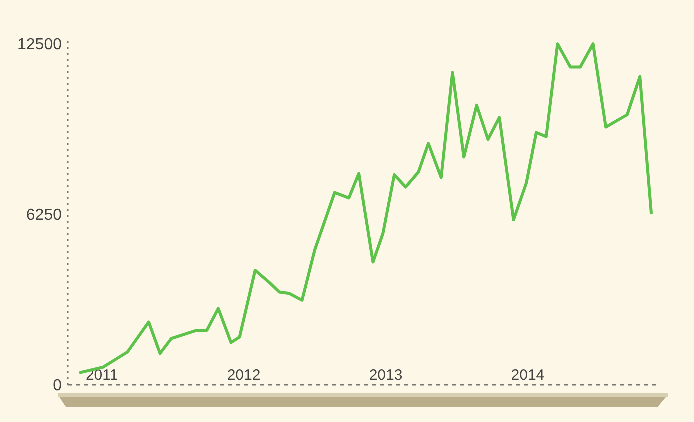  Describe the element at coordinates (528, 375) in the screenshot. I see `x-tick-label: 2014` at that location.